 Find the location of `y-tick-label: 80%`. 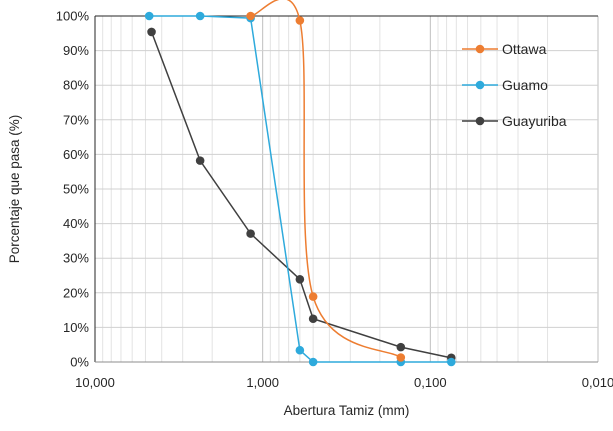

y-tick-label: 80% is located at coordinates (76, 85).